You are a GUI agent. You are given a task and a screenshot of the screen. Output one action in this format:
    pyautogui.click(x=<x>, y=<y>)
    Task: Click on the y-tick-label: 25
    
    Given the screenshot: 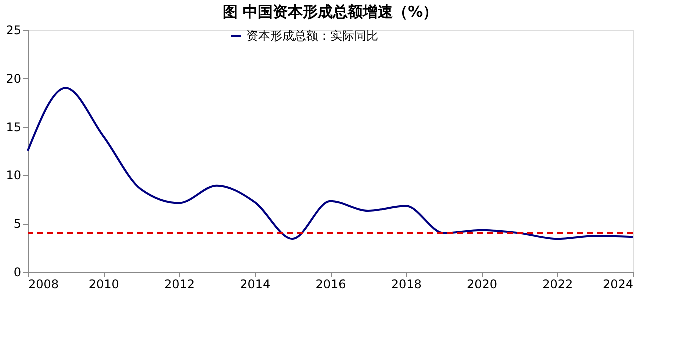 What is the action you would take?
    pyautogui.click(x=14, y=31)
    